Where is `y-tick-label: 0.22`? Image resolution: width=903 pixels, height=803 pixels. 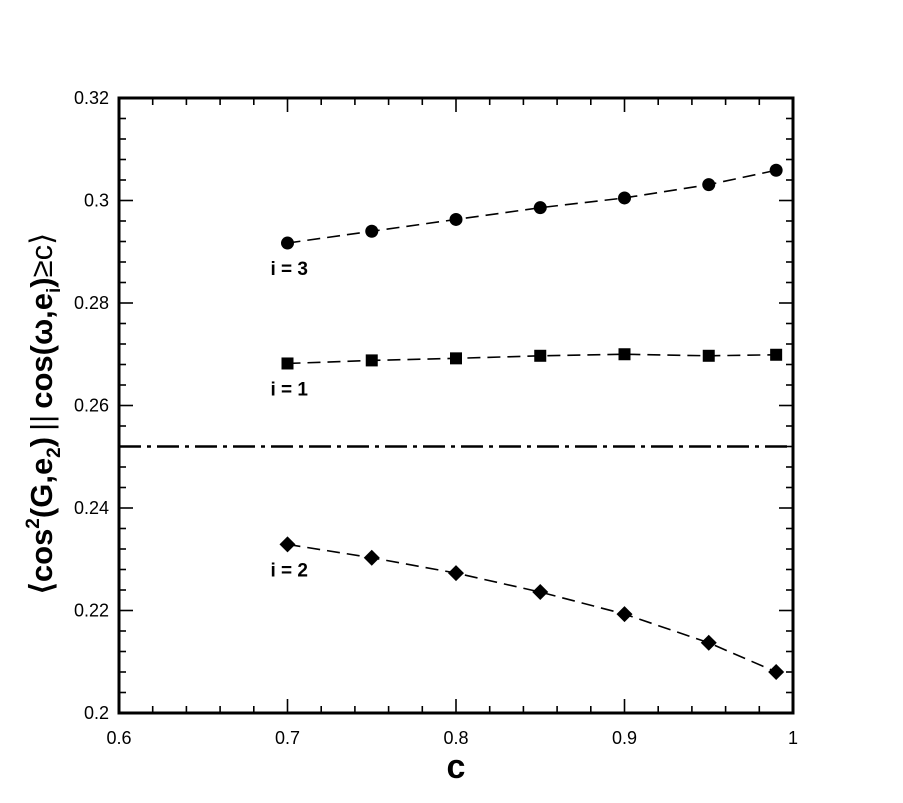 y-tick-label: 0.22 is located at coordinates (91, 611).